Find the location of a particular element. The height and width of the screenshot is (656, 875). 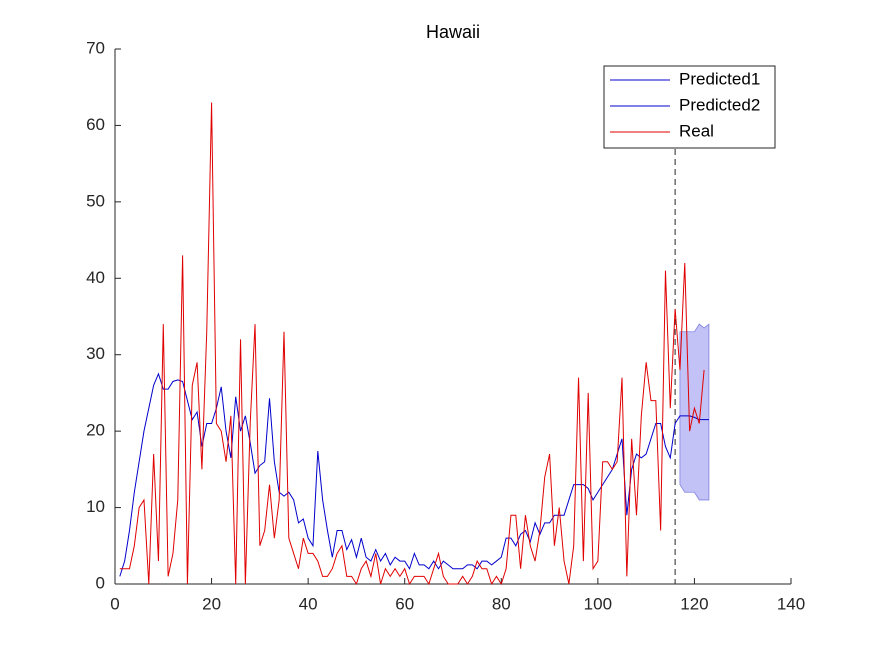

y-tick-label: 30 is located at coordinates (95, 353).